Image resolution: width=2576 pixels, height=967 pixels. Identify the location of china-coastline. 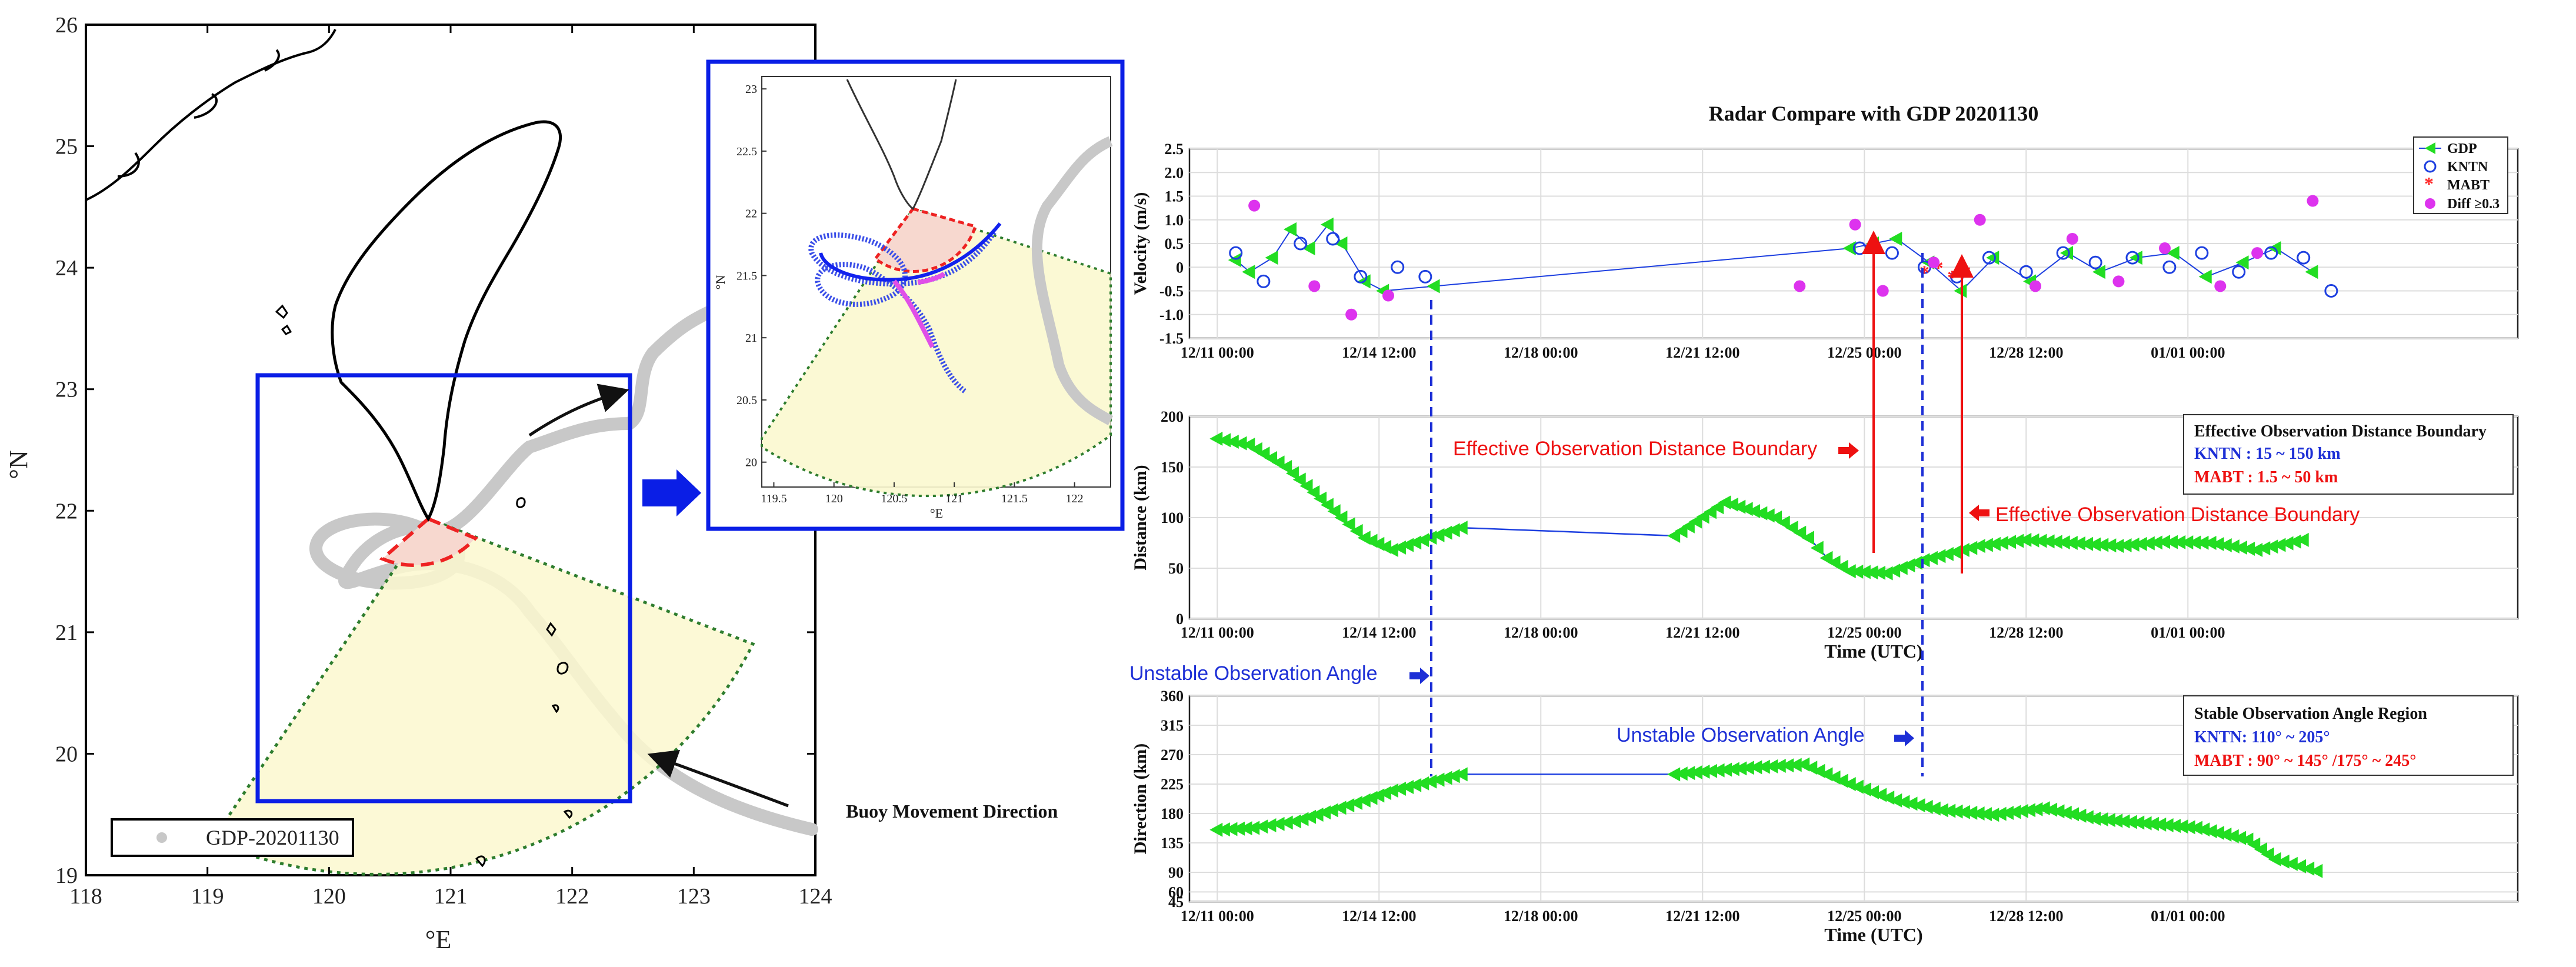
(210, 115).